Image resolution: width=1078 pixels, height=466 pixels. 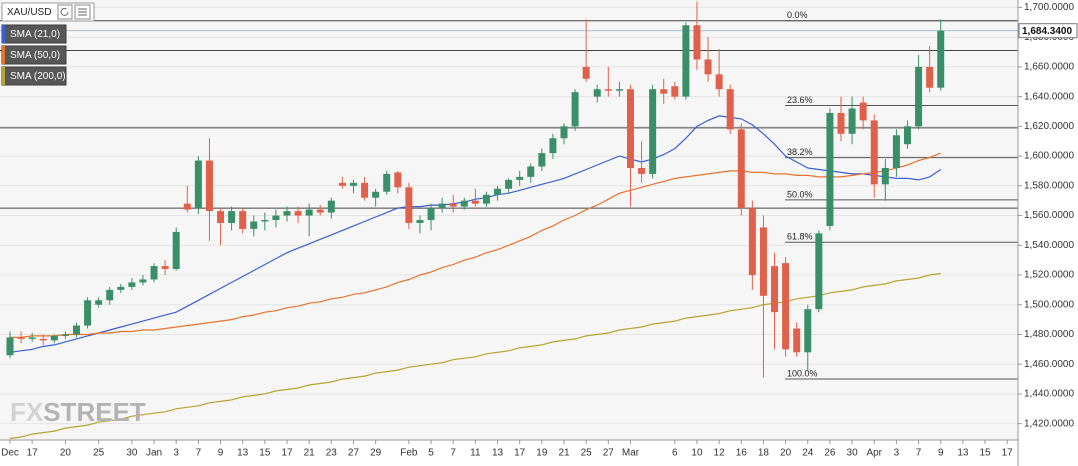 I want to click on x-tick-label: 16, so click(x=742, y=453).